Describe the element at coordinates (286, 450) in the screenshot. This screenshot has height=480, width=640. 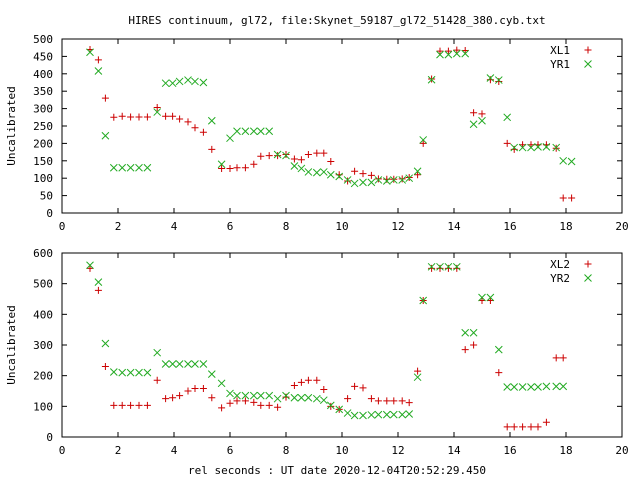
I see `x-tick-label: 8` at that location.